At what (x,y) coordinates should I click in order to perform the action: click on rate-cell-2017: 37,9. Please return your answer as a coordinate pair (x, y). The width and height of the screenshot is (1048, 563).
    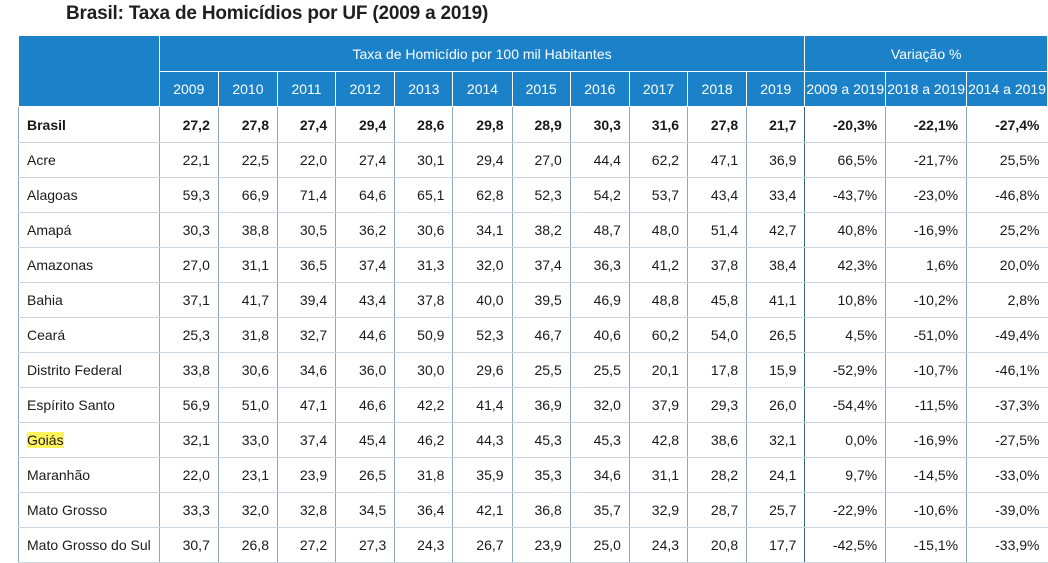
    Looking at the image, I should click on (658, 405).